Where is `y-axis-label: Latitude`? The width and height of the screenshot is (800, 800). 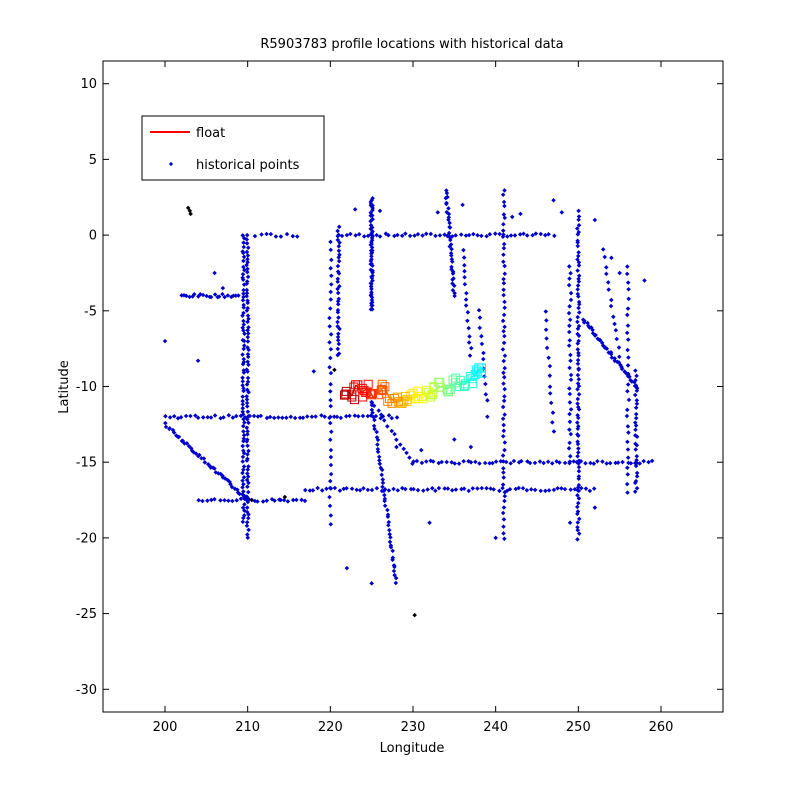 y-axis-label: Latitude is located at coordinates (64, 387).